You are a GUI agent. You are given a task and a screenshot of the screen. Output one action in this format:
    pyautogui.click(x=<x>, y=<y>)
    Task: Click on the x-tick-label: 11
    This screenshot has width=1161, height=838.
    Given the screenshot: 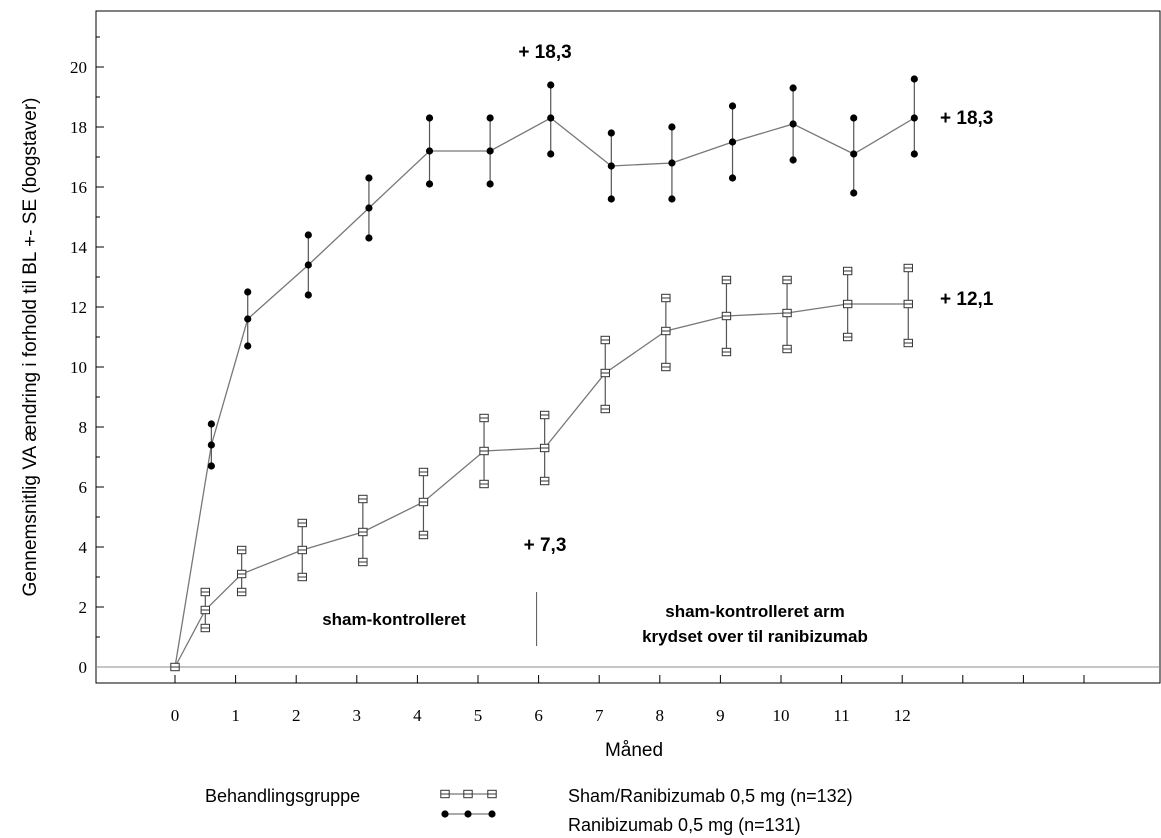 What is the action you would take?
    pyautogui.click(x=841, y=715)
    